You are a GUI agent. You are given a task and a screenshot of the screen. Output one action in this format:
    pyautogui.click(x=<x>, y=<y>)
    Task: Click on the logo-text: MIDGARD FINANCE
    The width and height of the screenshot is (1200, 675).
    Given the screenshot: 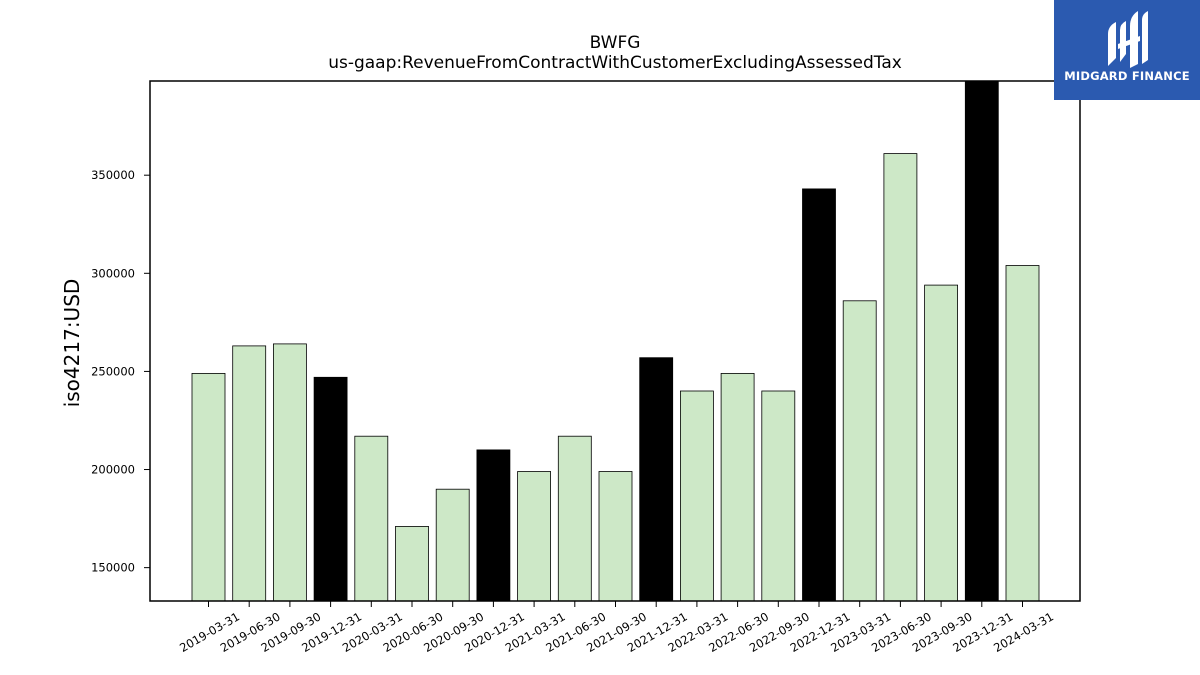 What is the action you would take?
    pyautogui.click(x=1127, y=76)
    